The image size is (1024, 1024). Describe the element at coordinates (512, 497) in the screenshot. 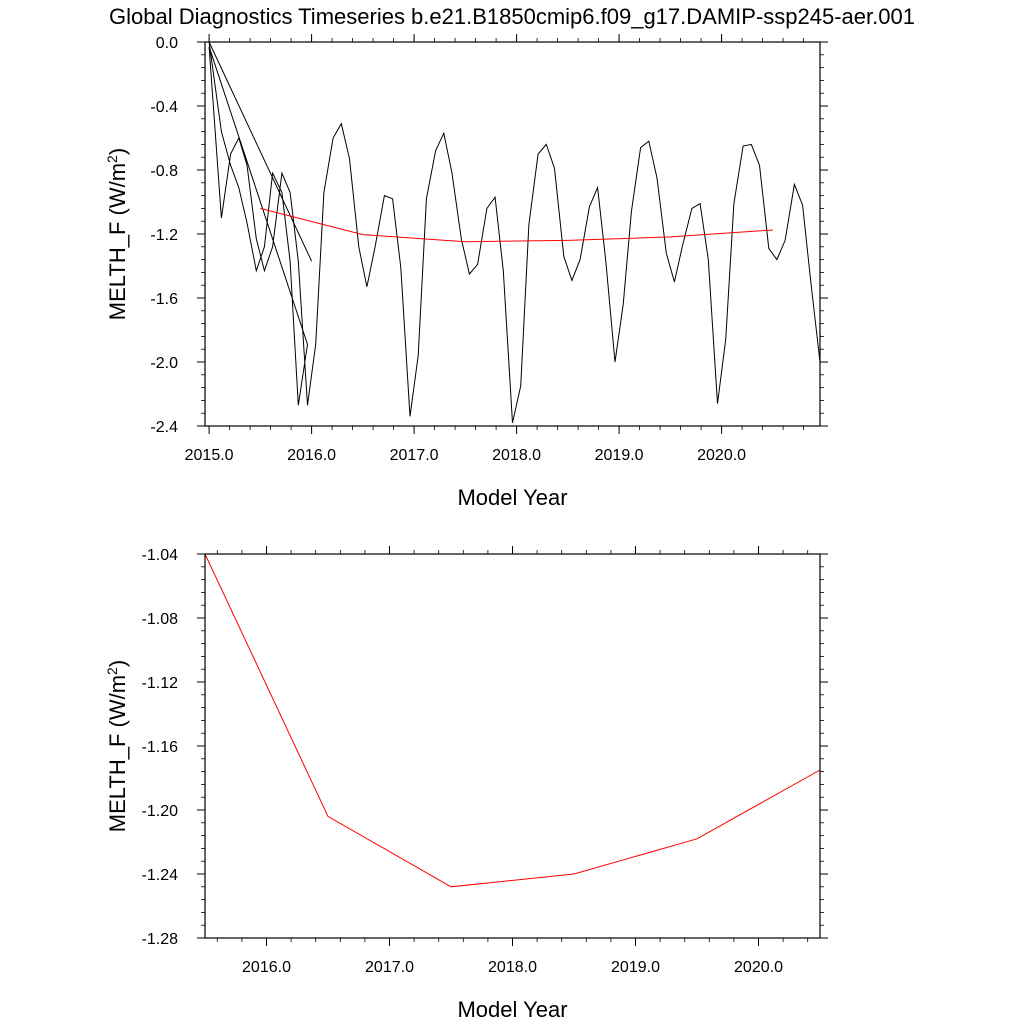

I see `top-plot-x-axis-title: Model Year` at that location.